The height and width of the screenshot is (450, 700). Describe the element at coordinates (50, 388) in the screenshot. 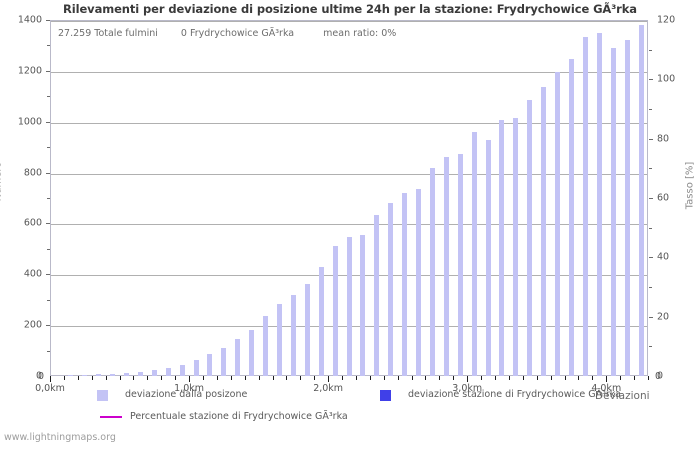

I see `x-axis-tick-label: 0,0km` at that location.